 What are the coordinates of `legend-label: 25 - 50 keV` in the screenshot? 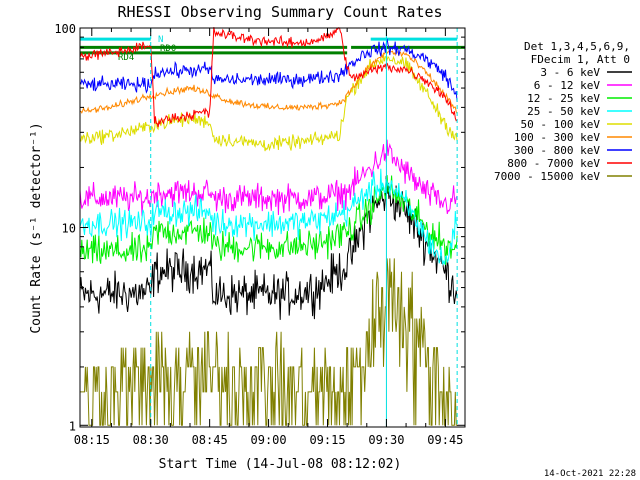 It's located at (563, 111).